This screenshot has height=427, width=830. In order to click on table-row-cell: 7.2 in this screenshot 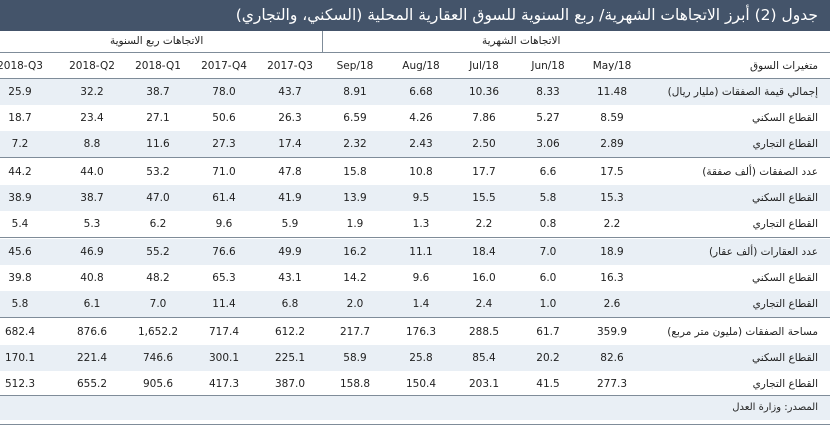, I will do `click(20, 144)`.